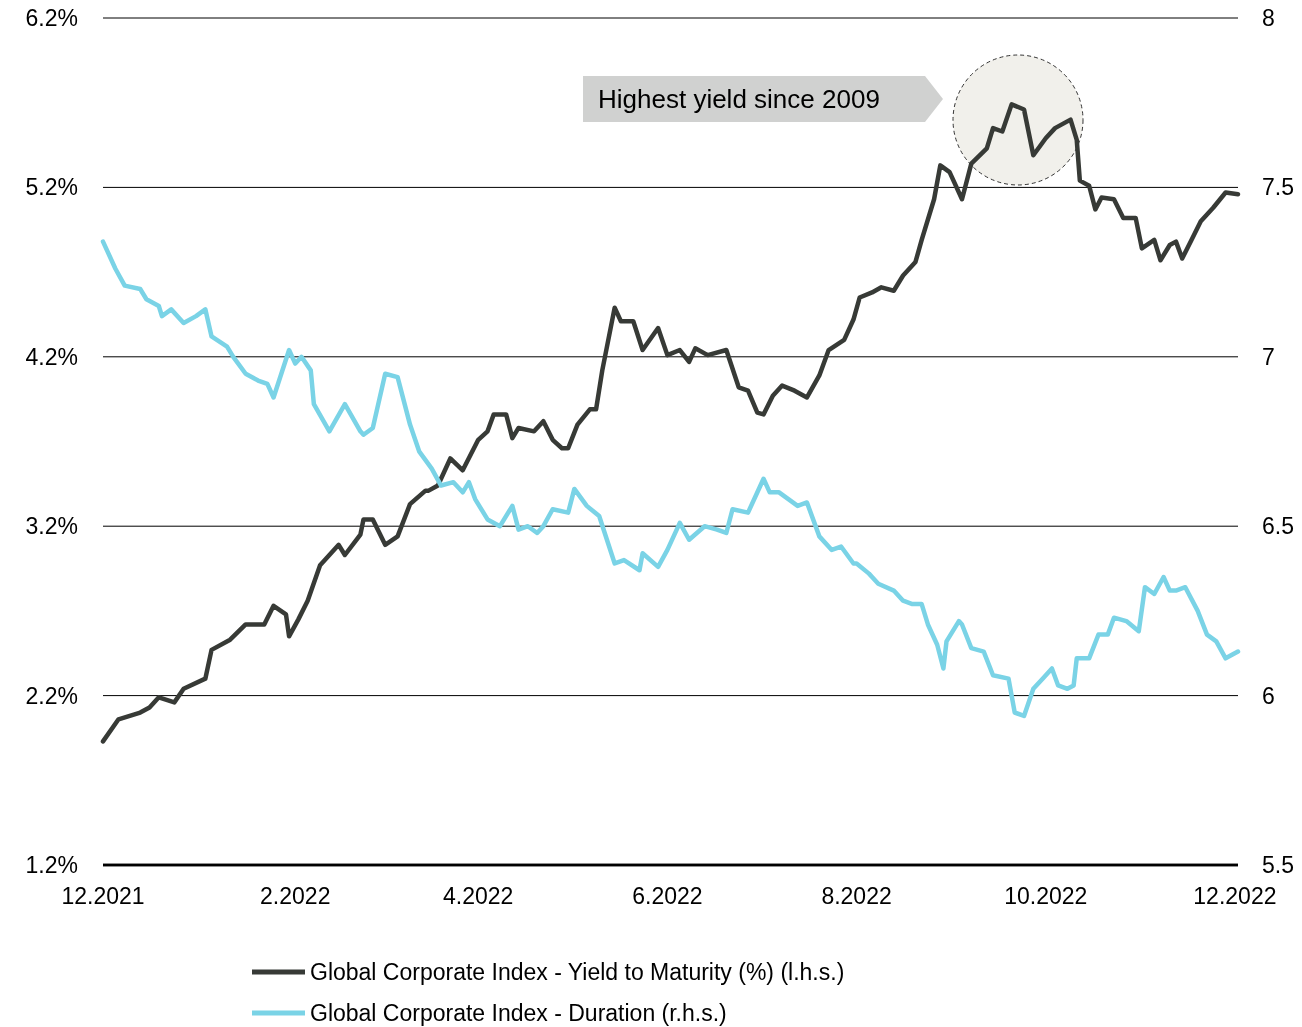  I want to click on y-tick-label: 4.2%, so click(51, 356).